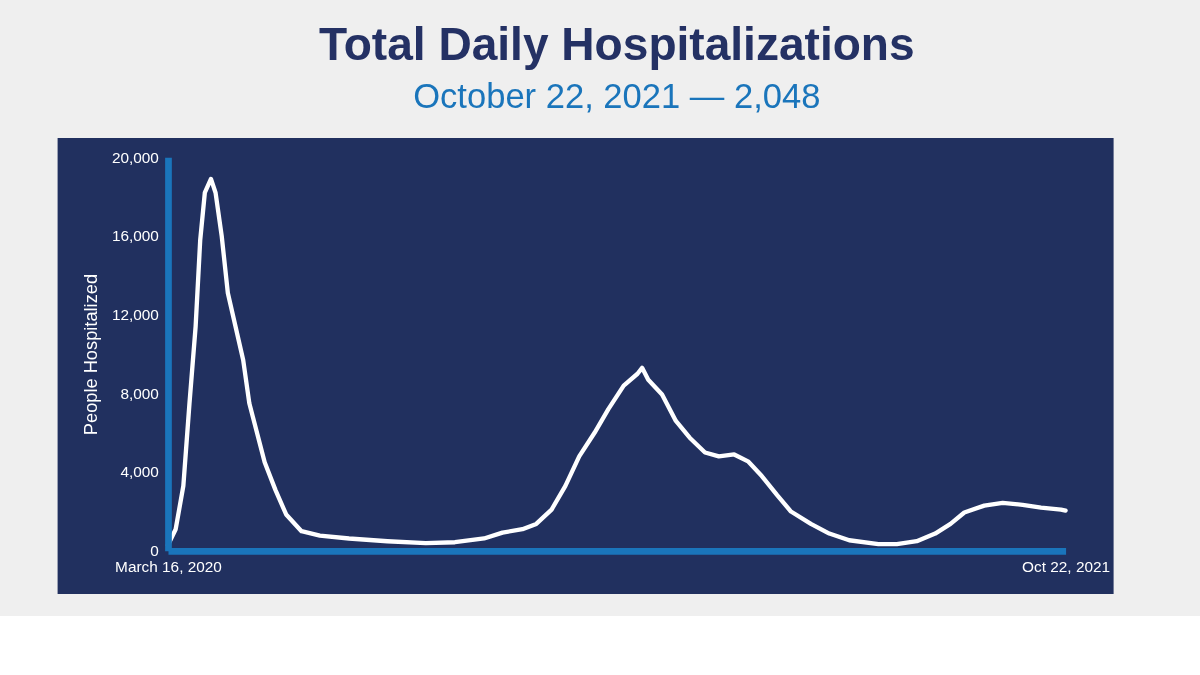 Image resolution: width=1200 pixels, height=675 pixels. What do you see at coordinates (616, 44) in the screenshot?
I see `chart-title: Total Daily Hospitalizations` at bounding box center [616, 44].